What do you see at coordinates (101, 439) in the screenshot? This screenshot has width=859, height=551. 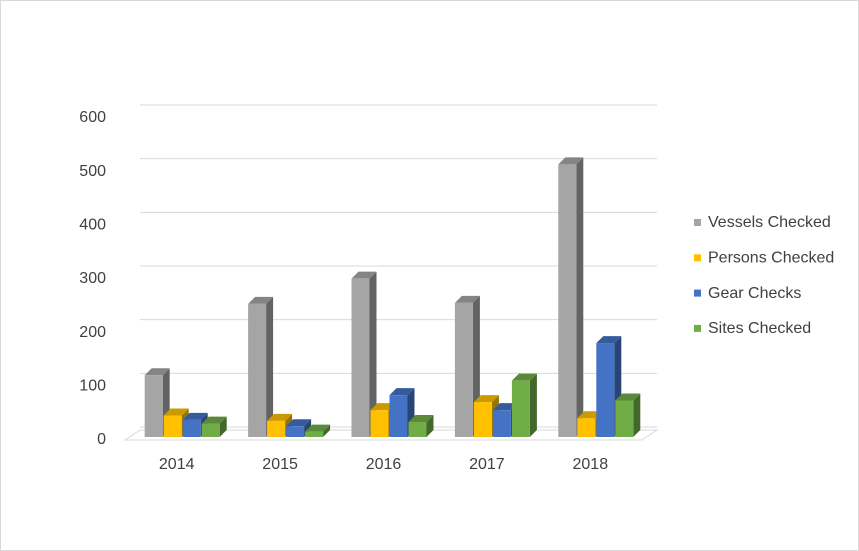 I see `y-tick-label: 0` at bounding box center [101, 439].